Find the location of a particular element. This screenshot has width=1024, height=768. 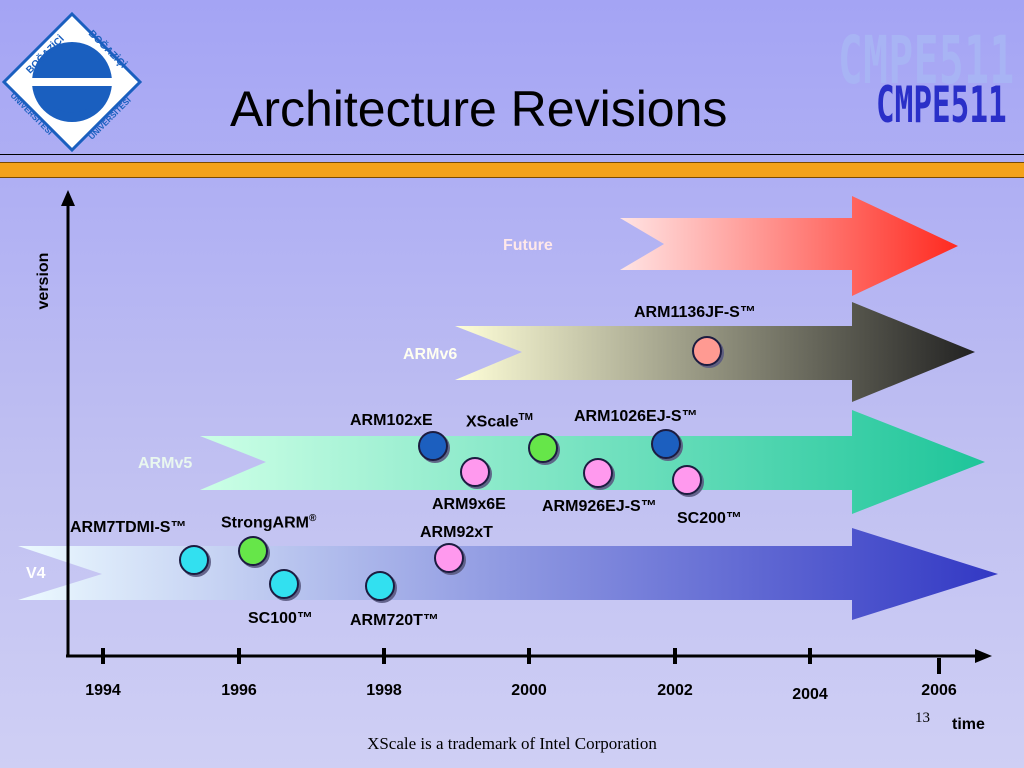

band-label-armv5: ARMv5 is located at coordinates (165, 463).